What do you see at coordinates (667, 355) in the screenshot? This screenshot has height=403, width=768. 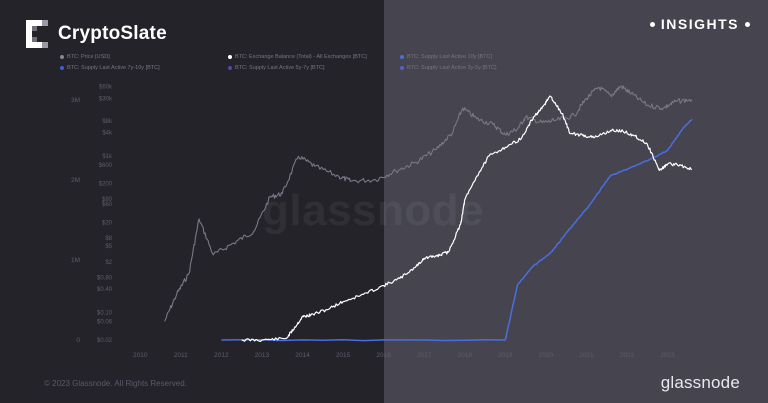 I see `x-tick-label: 2023` at bounding box center [667, 355].